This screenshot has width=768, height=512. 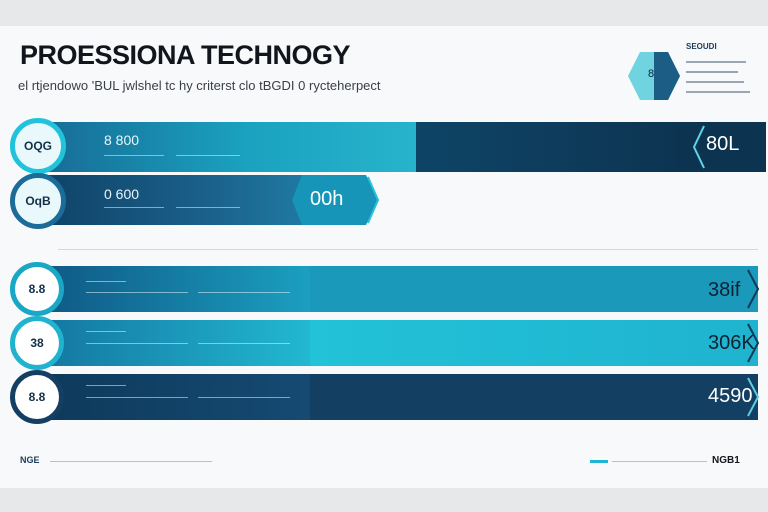 What do you see at coordinates (724, 290) in the screenshot?
I see `row-3-value: 38if` at bounding box center [724, 290].